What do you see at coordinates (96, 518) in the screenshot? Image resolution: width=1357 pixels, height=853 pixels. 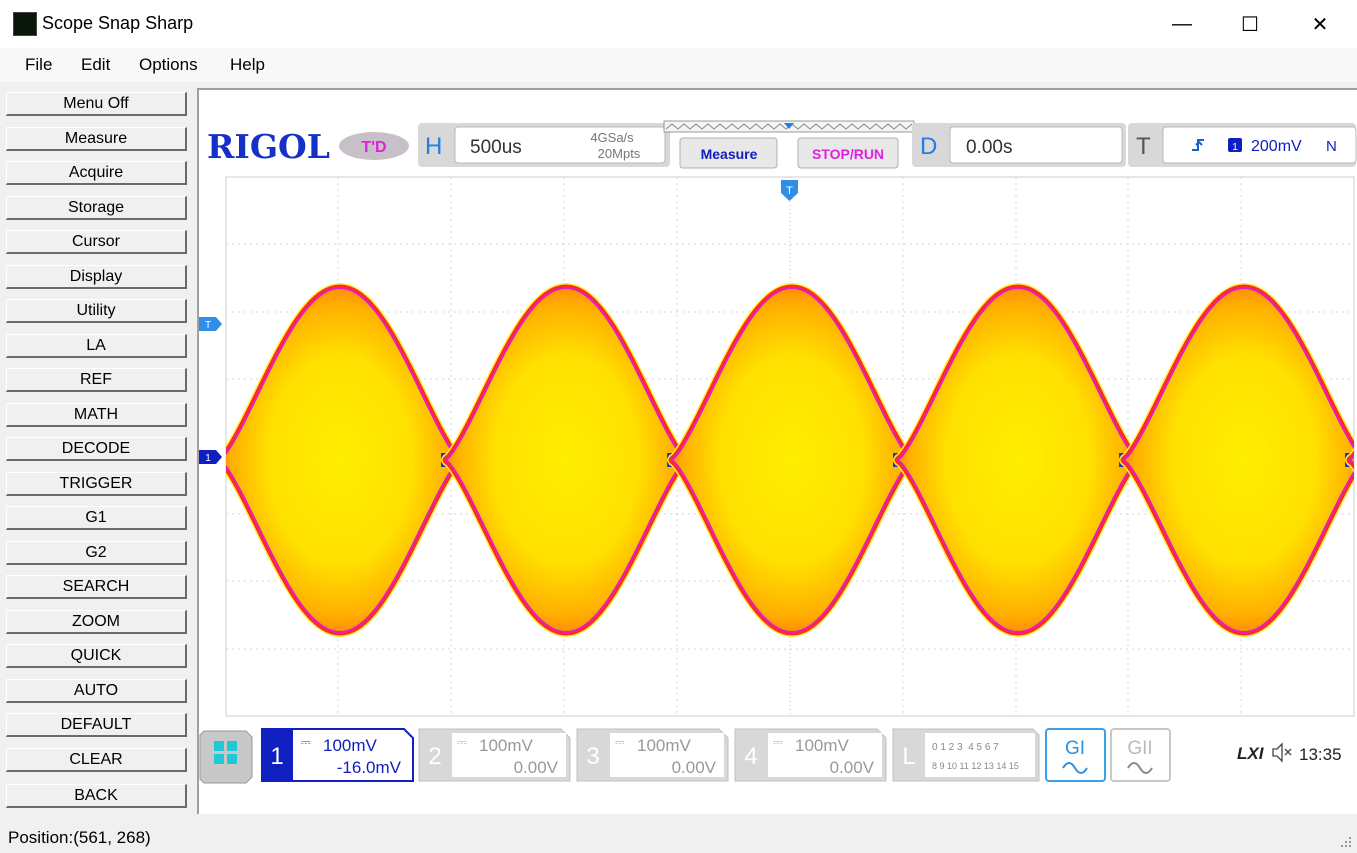 I see `g1-button: G1` at bounding box center [96, 518].